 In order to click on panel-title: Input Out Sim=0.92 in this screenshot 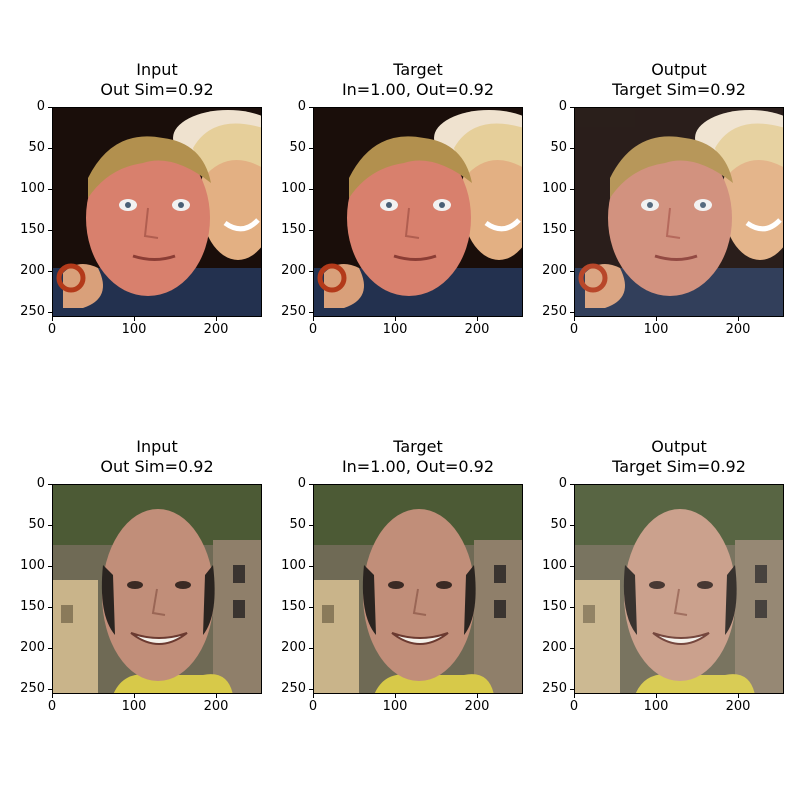, I will do `click(157, 457)`.